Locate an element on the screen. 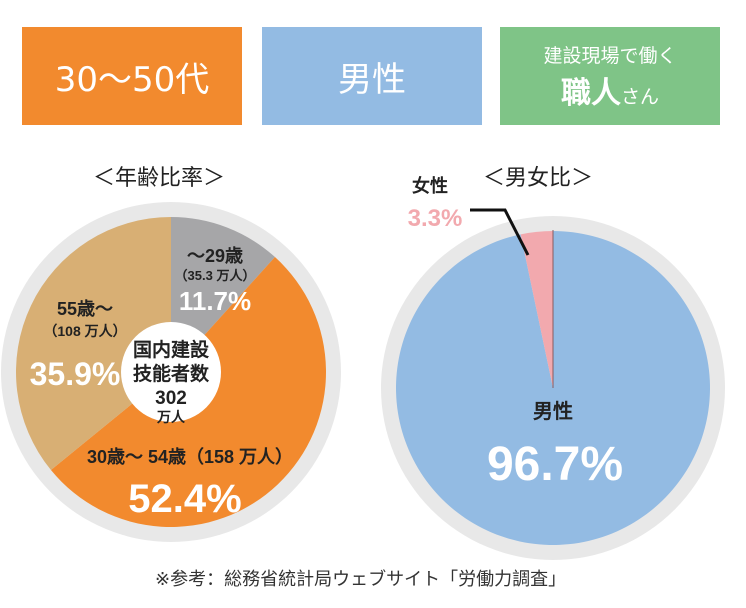 Image resolution: width=746 pixels, height=608 pixels. age-slice-0-sub: （35.3 万人） is located at coordinates (215, 275).